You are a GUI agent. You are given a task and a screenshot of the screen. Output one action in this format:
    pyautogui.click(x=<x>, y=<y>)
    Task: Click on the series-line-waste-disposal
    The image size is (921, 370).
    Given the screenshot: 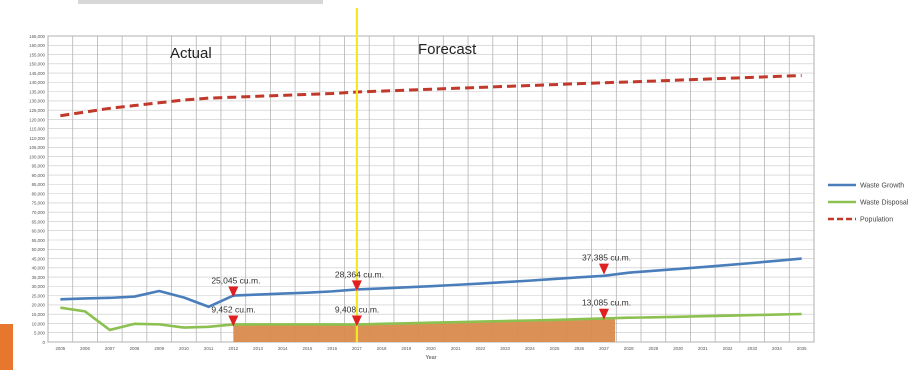 What is the action you would take?
    pyautogui.click(x=431, y=319)
    